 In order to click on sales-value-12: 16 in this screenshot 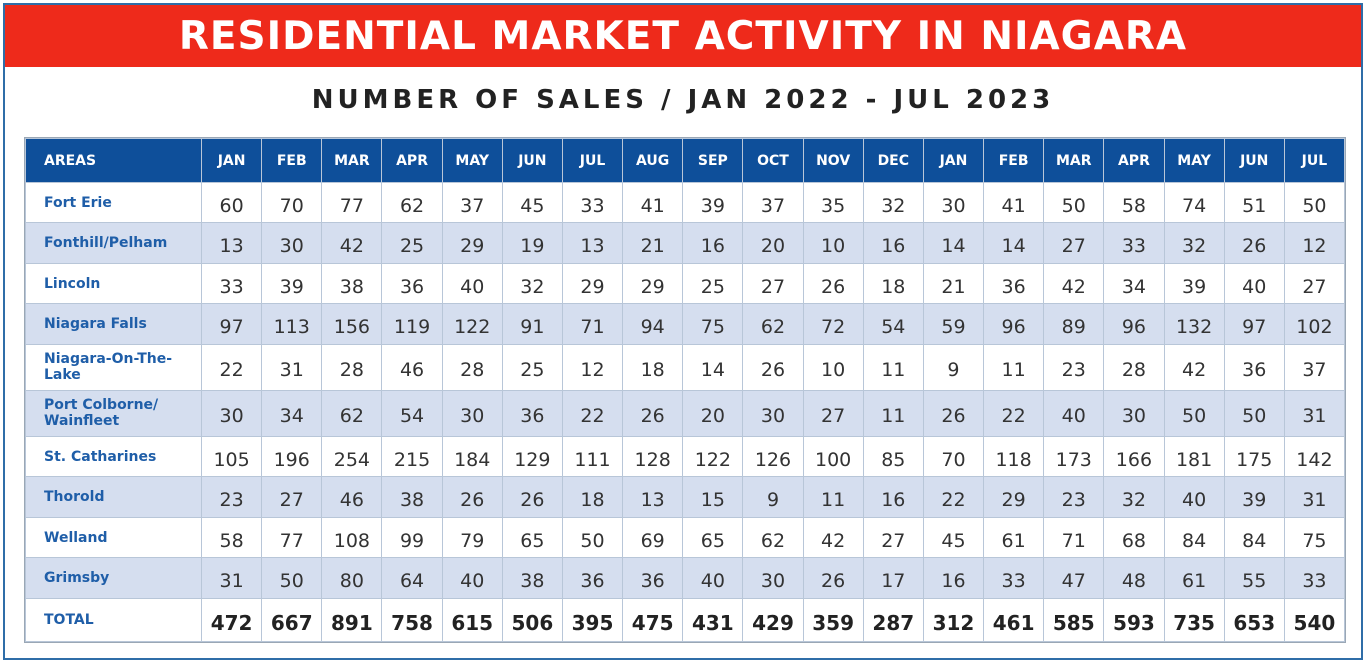, I will do `click(953, 578)`.